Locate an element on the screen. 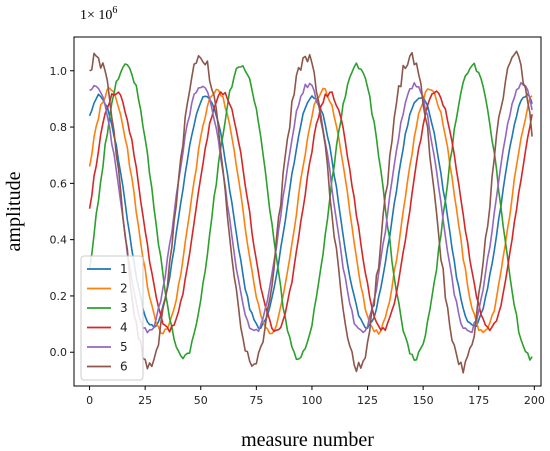  y-scale-label: 1× 10⁶ is located at coordinates (98, 14).